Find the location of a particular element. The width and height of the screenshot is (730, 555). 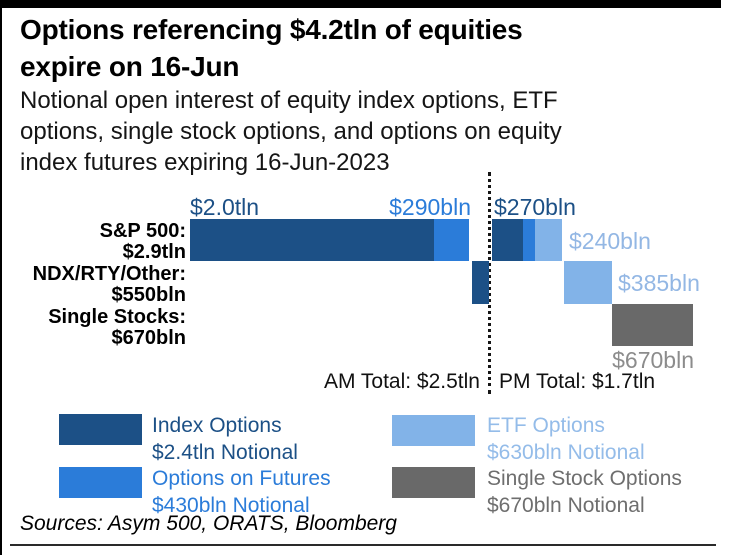

left-border-bar is located at coordinates (1, 277).